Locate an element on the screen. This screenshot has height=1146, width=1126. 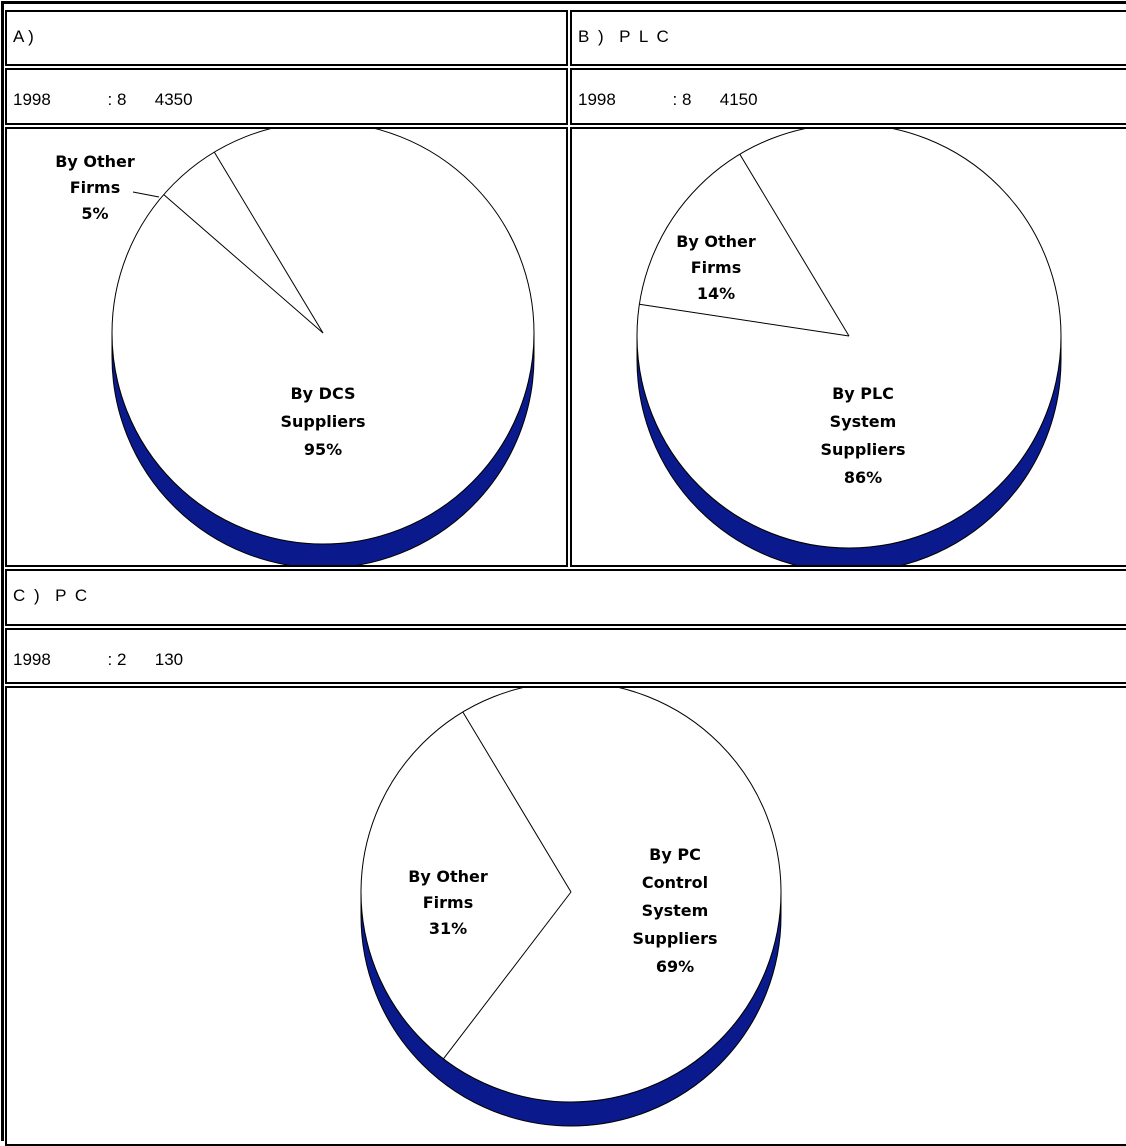
panel-c-title: C ) P C is located at coordinates (51, 595).